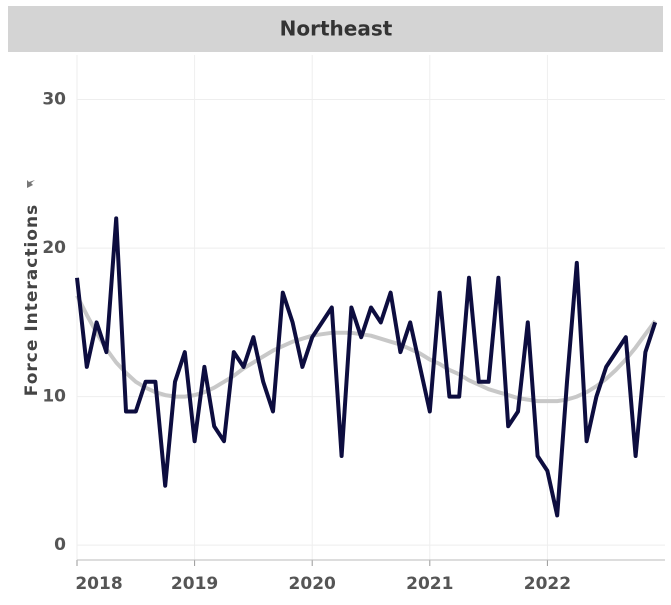  Describe the element at coordinates (54, 397) in the screenshot. I see `y-tick-label: 10` at that location.